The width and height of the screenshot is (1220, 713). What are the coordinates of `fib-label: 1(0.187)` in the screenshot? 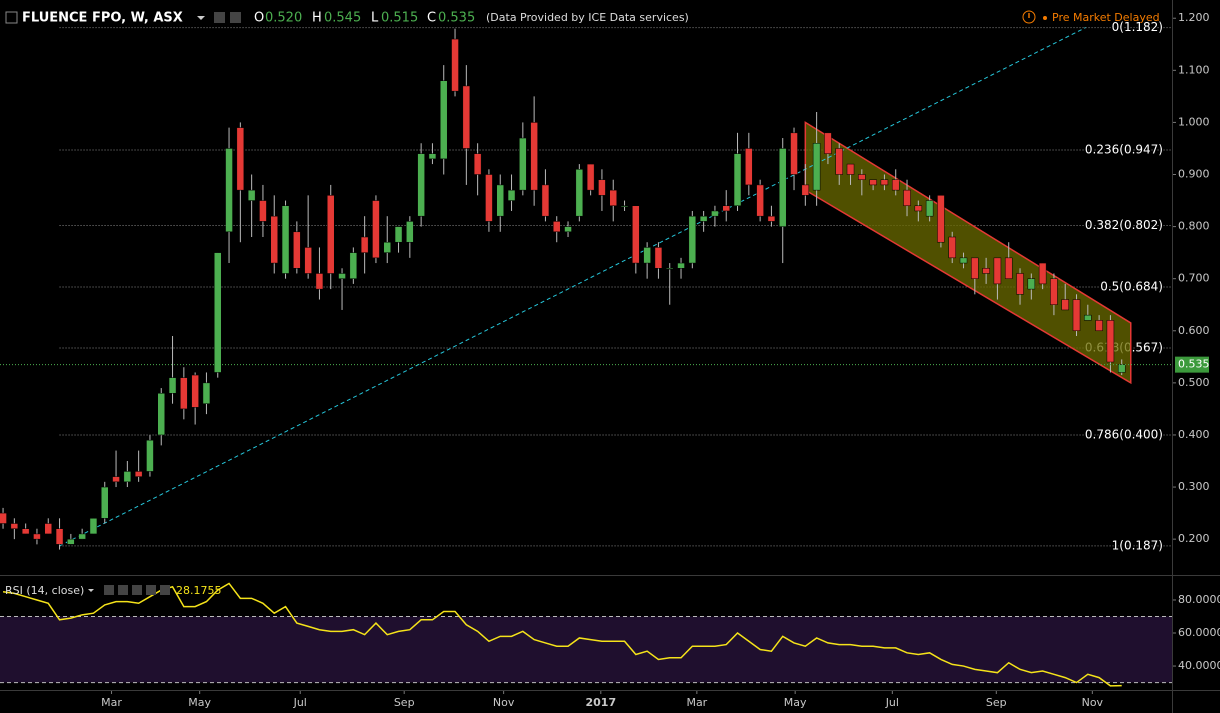 It's located at (1137, 545).